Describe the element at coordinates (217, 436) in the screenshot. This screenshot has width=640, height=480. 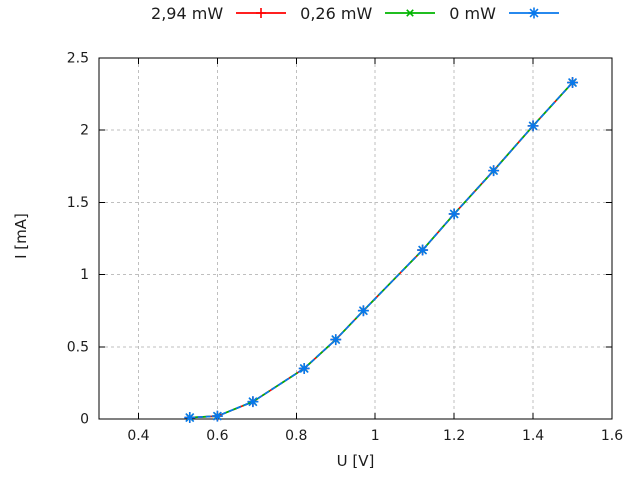
I see `x-tick-label: 0.6` at that location.